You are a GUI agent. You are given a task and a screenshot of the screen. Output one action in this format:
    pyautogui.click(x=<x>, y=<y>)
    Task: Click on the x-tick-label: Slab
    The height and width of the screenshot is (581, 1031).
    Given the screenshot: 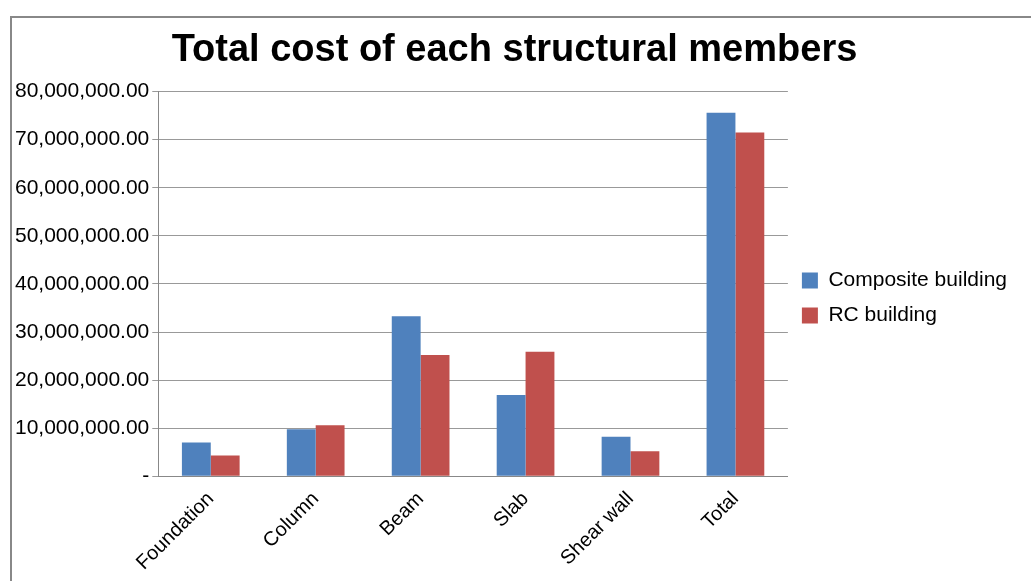 What is the action you would take?
    pyautogui.click(x=510, y=508)
    